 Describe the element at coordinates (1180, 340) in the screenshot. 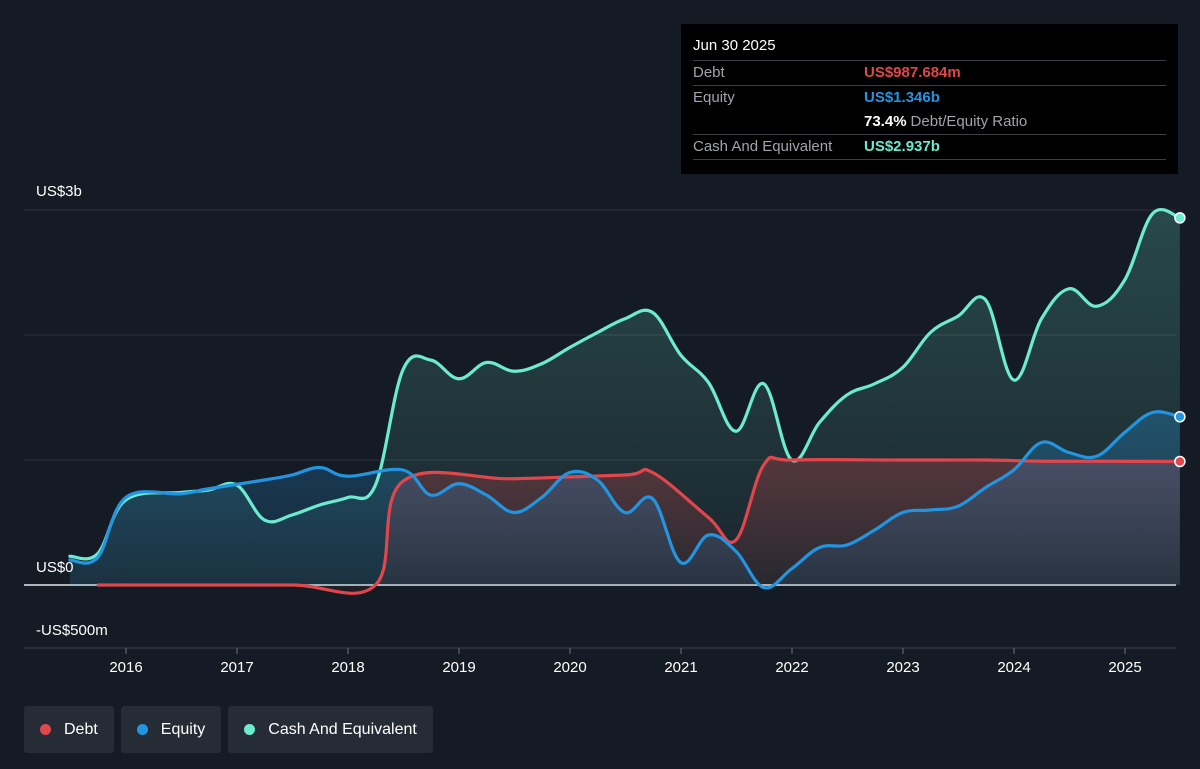

I see `chart-end-markers` at that location.